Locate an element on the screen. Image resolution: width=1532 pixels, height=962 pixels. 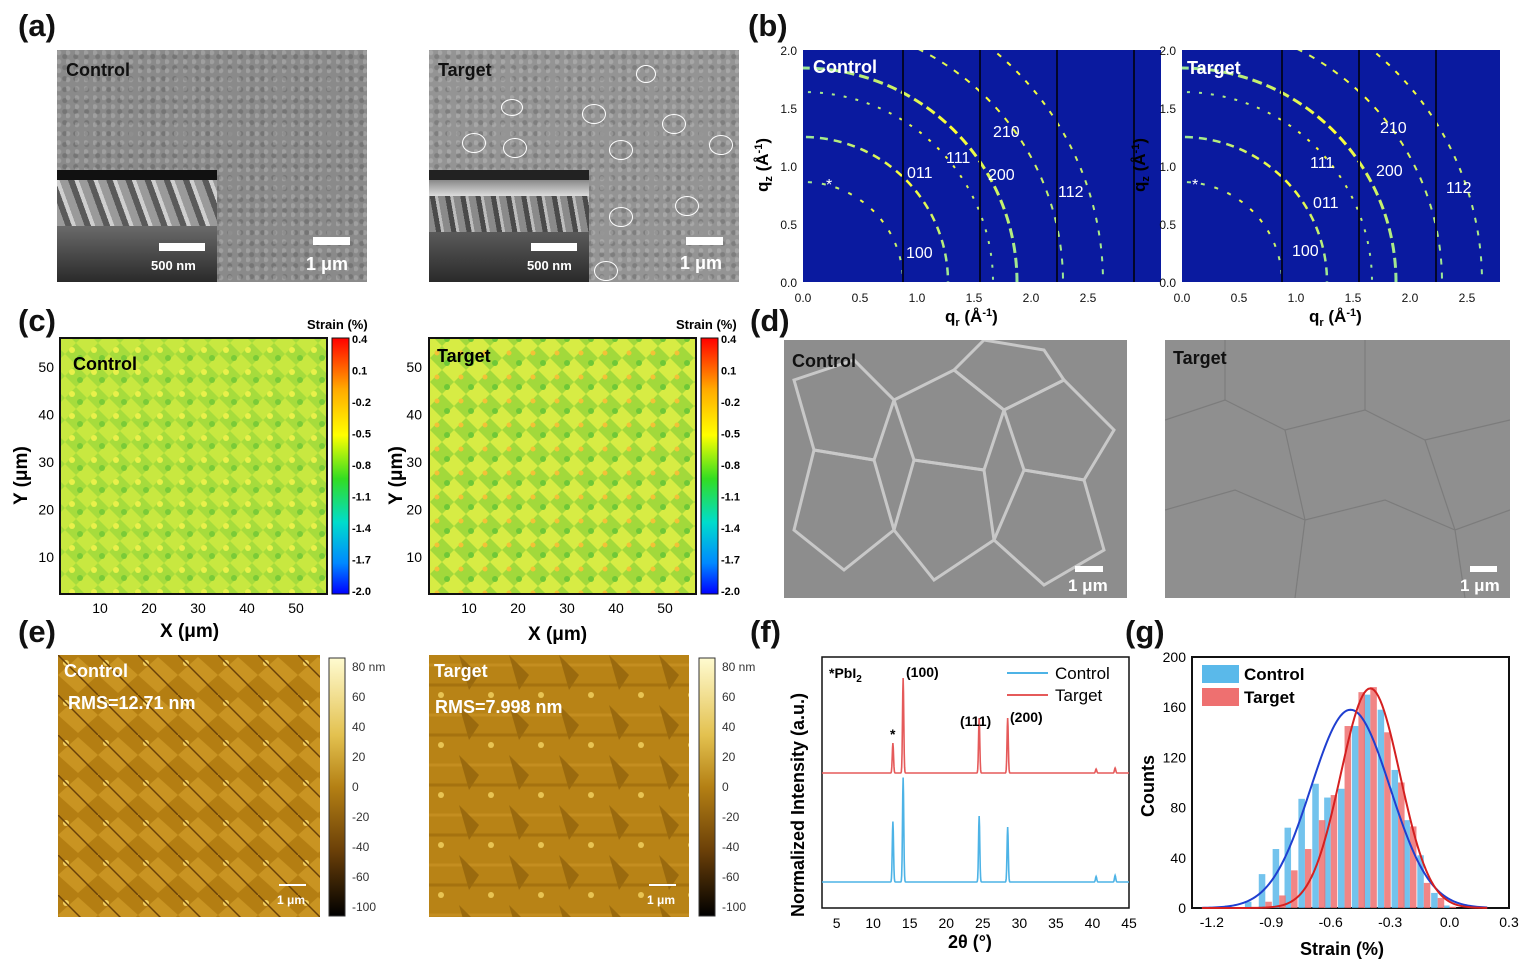
axis-tick-x: 30 is located at coordinates (567, 608).